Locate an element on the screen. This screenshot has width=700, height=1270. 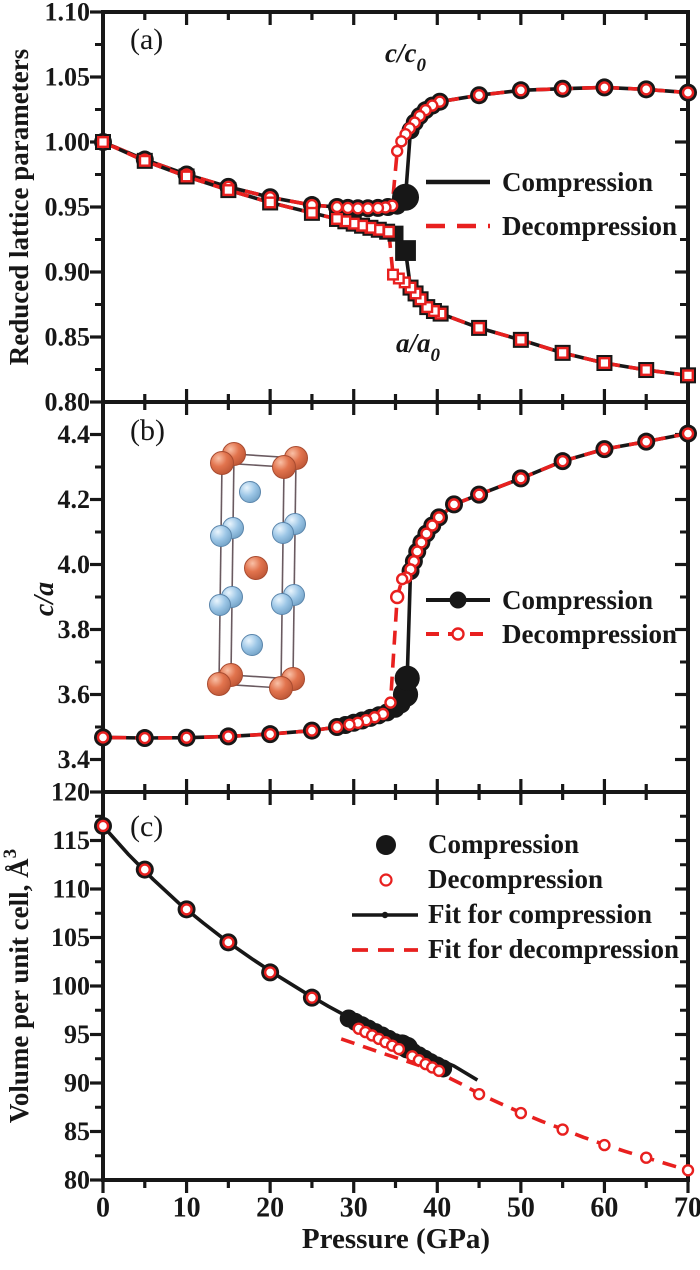
y-tick-label: 4.2 is located at coordinates (74, 499).